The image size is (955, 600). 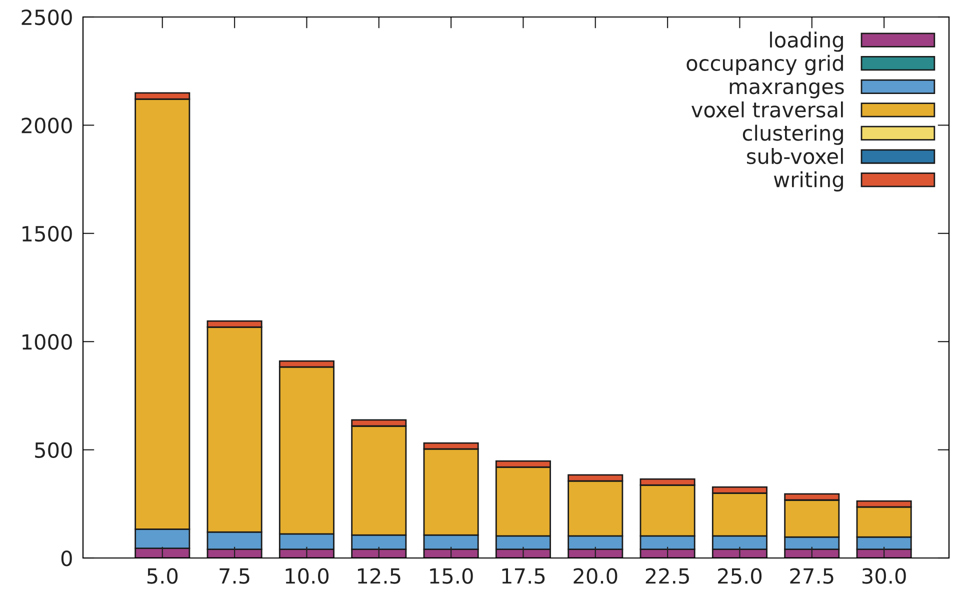 I want to click on y-tick-label: 2000, so click(x=47, y=126).